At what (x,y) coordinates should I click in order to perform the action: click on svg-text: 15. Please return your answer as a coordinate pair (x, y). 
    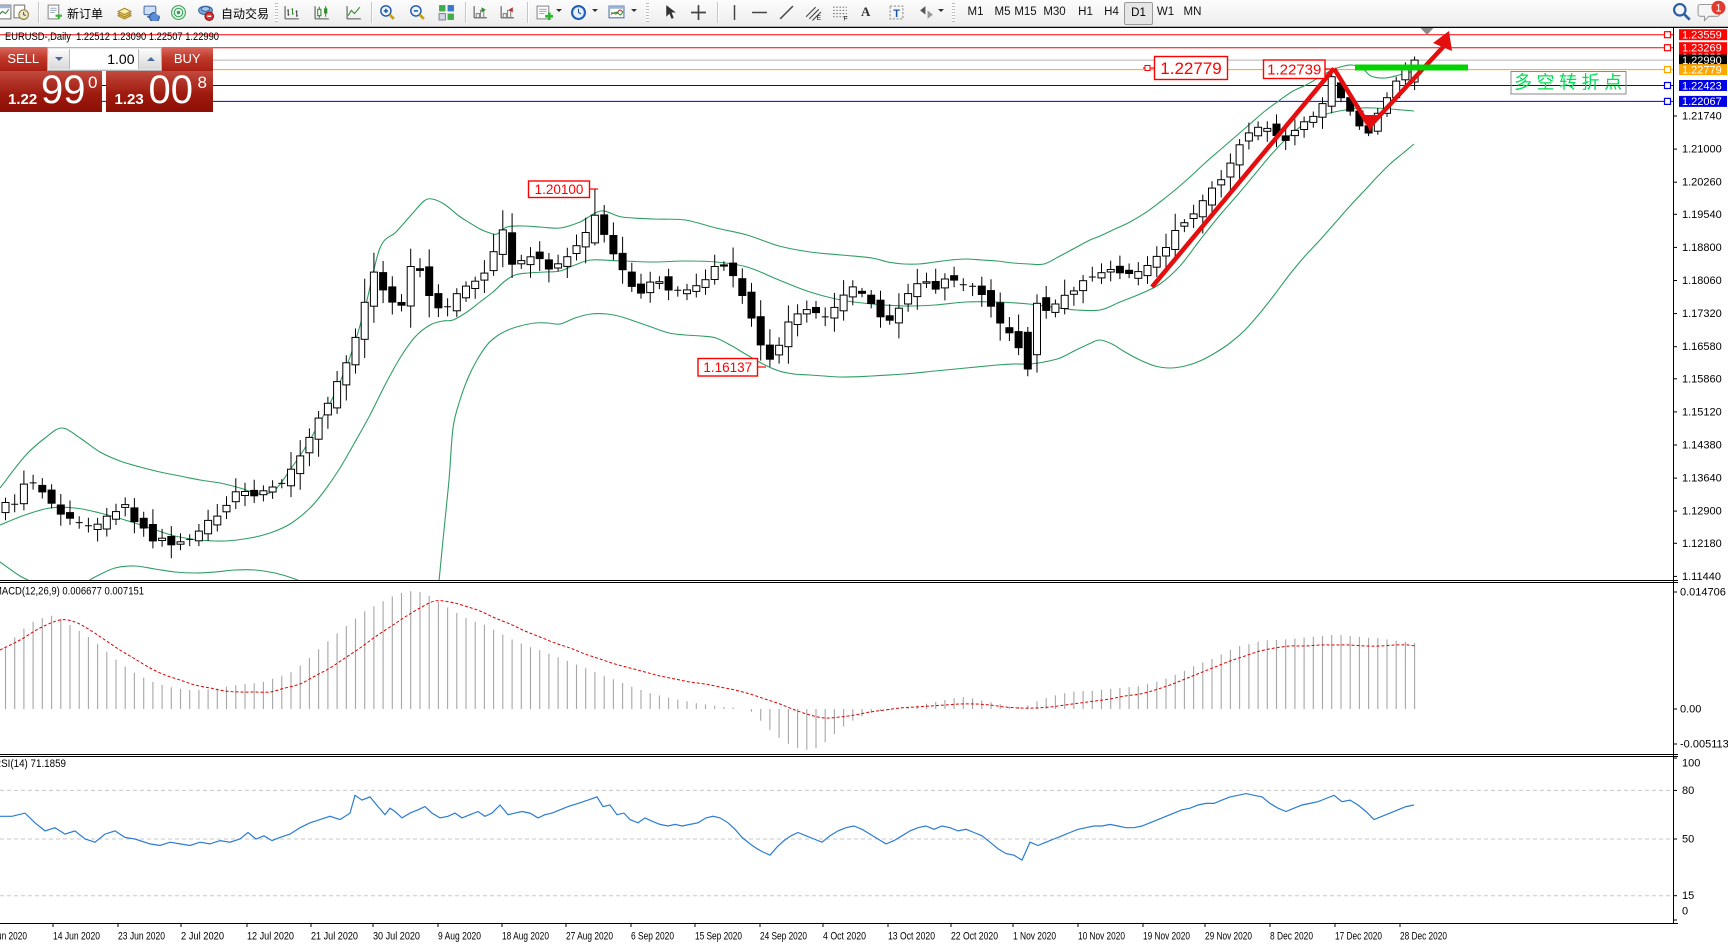
    Looking at the image, I should click on (1688, 896).